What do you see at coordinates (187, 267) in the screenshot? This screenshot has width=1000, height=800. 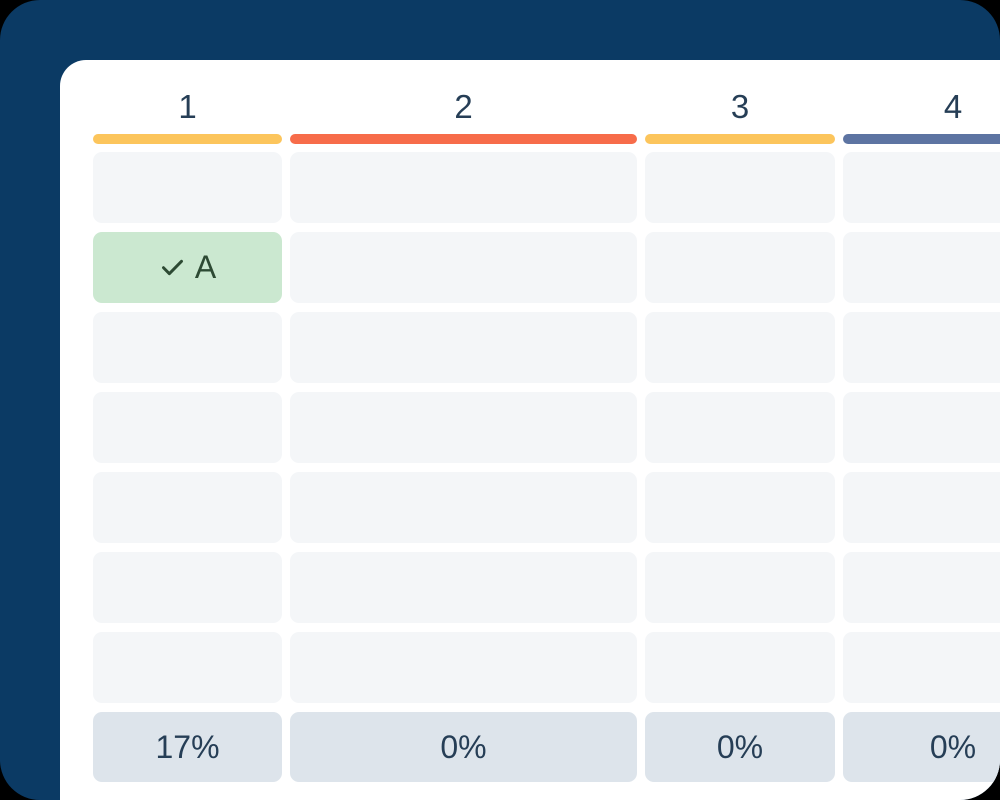 I see `answer-cell: A` at bounding box center [187, 267].